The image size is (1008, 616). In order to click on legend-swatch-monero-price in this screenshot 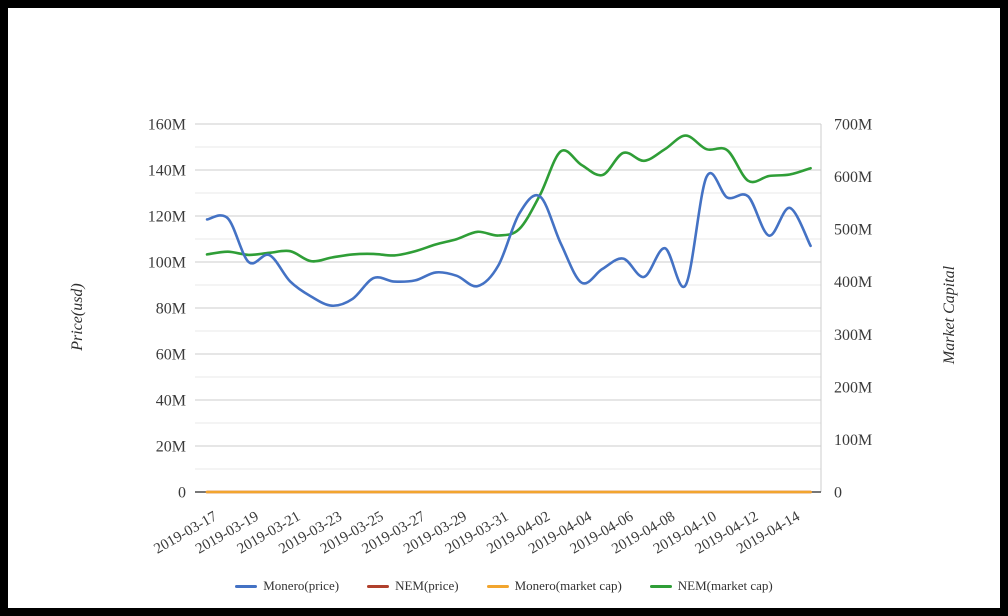, I will do `click(246, 586)`.